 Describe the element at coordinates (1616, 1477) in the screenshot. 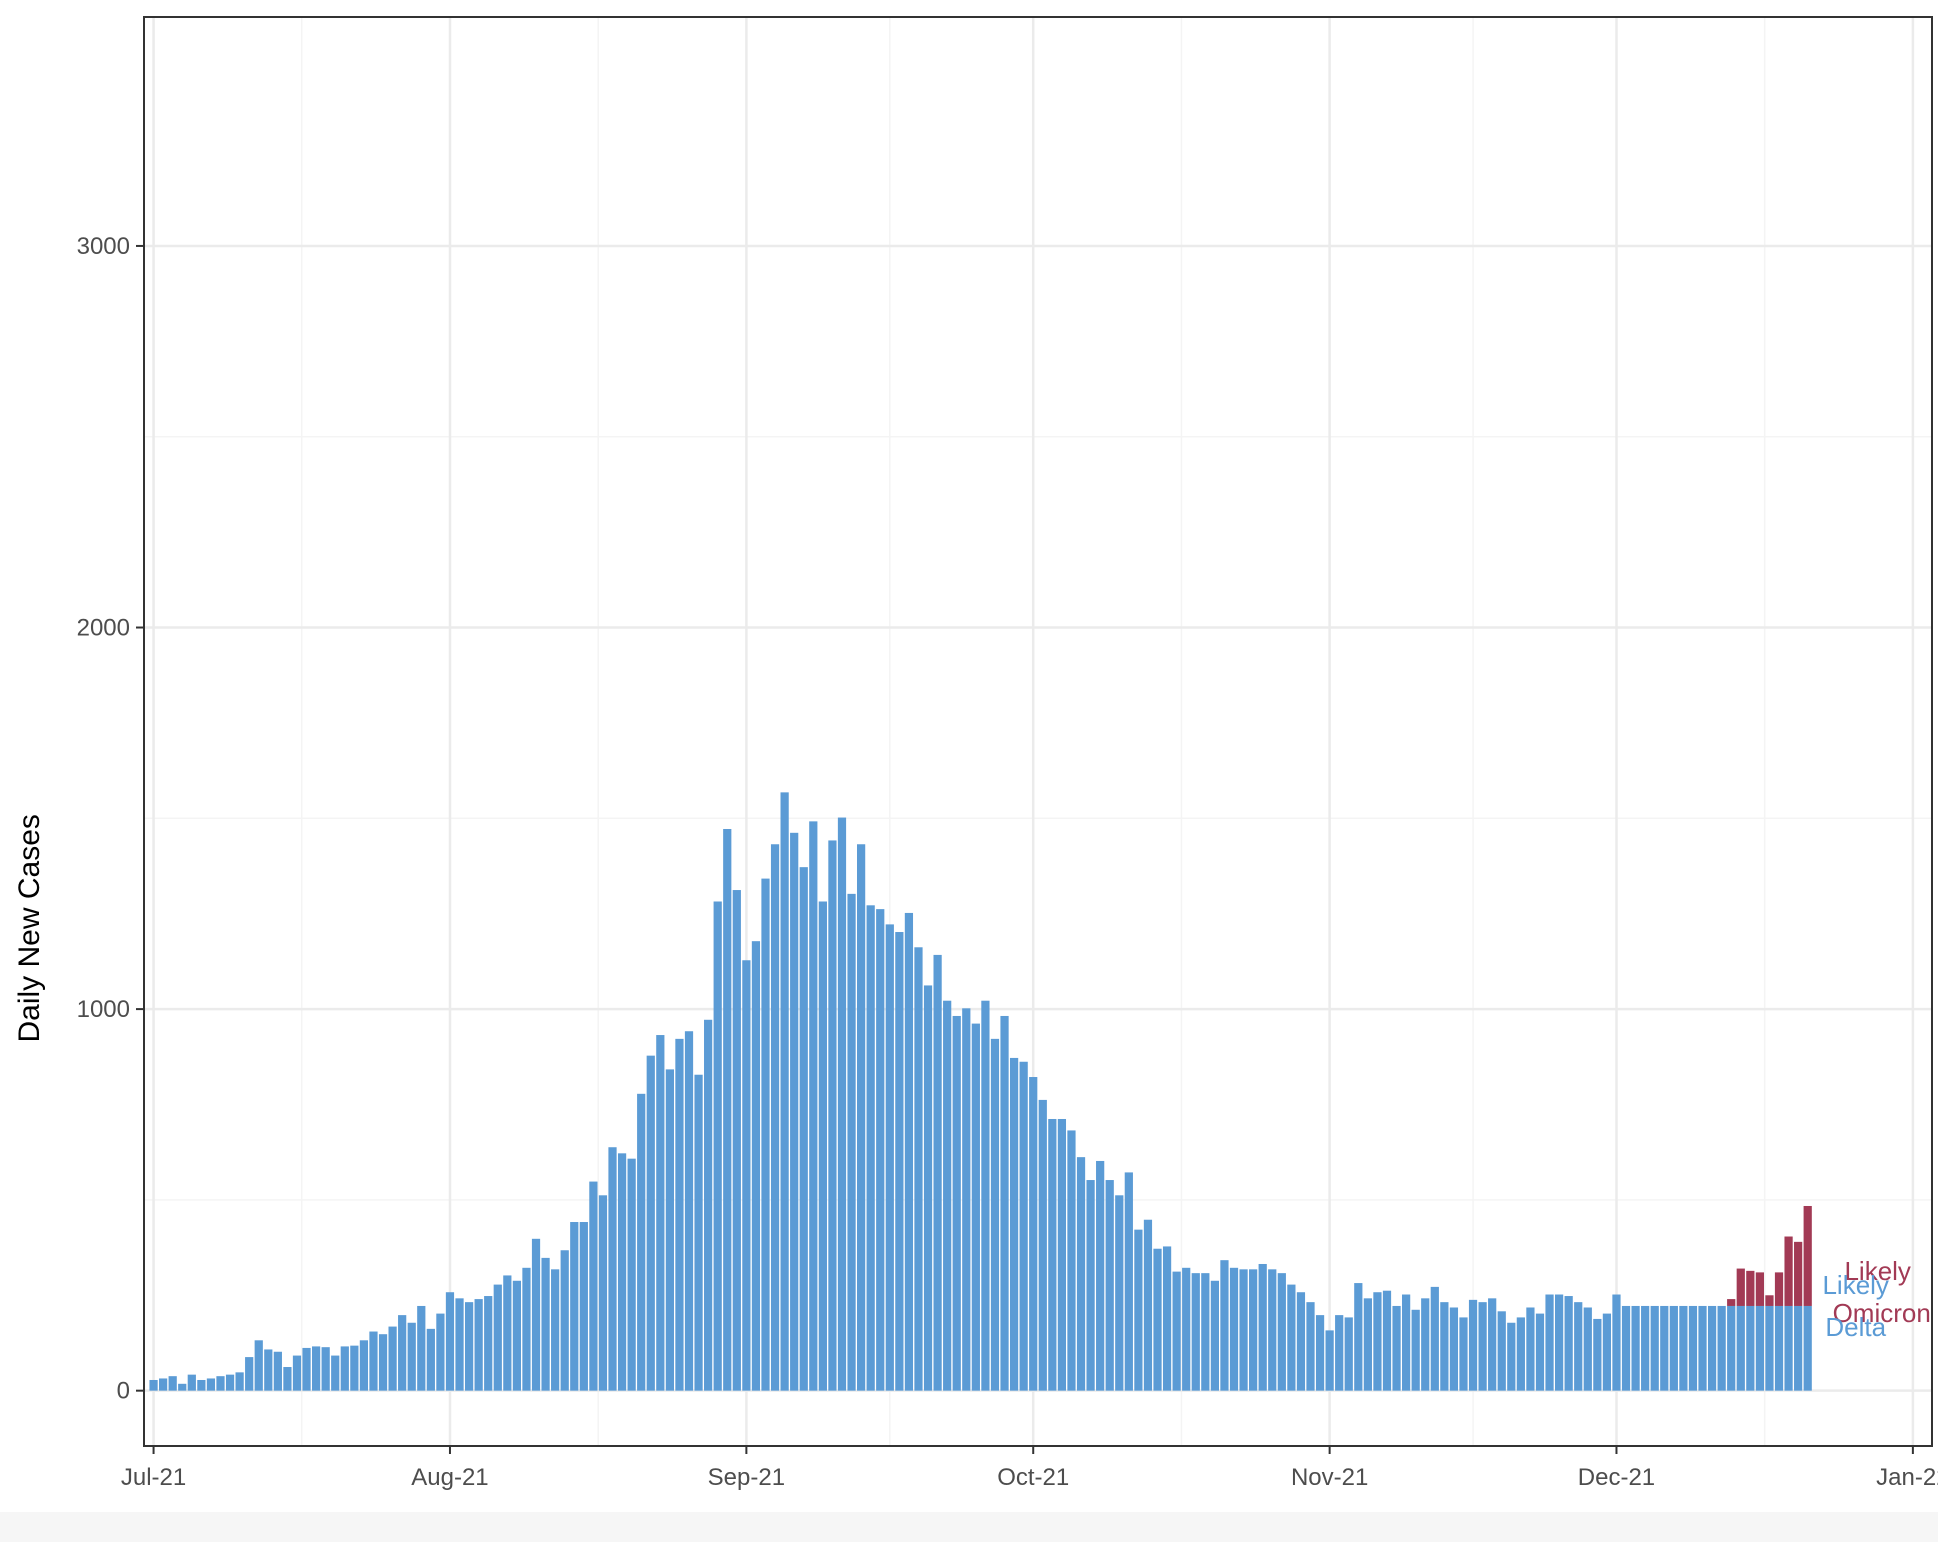

I see `x-tick-label: Dec-21` at that location.